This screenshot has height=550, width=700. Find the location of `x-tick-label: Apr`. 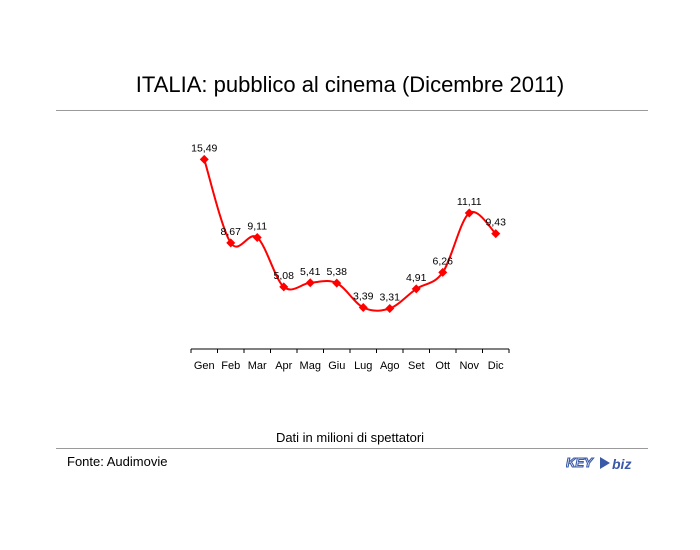

x-tick-label: Apr is located at coordinates (283, 366).